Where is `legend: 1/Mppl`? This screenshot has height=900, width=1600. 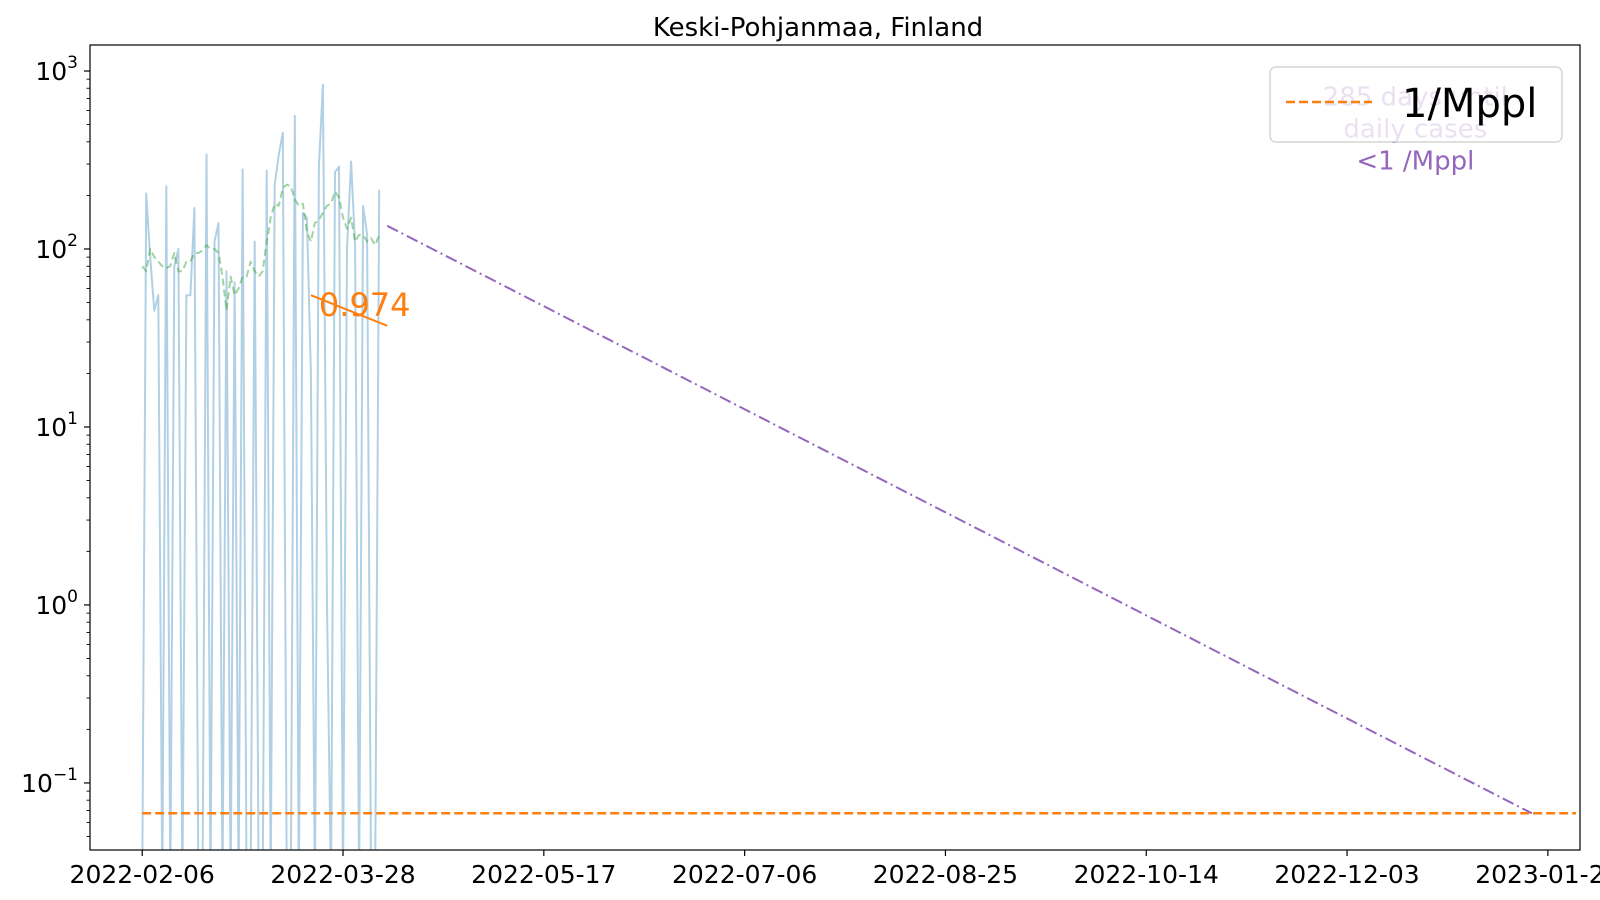 legend: 1/Mppl is located at coordinates (1416, 104).